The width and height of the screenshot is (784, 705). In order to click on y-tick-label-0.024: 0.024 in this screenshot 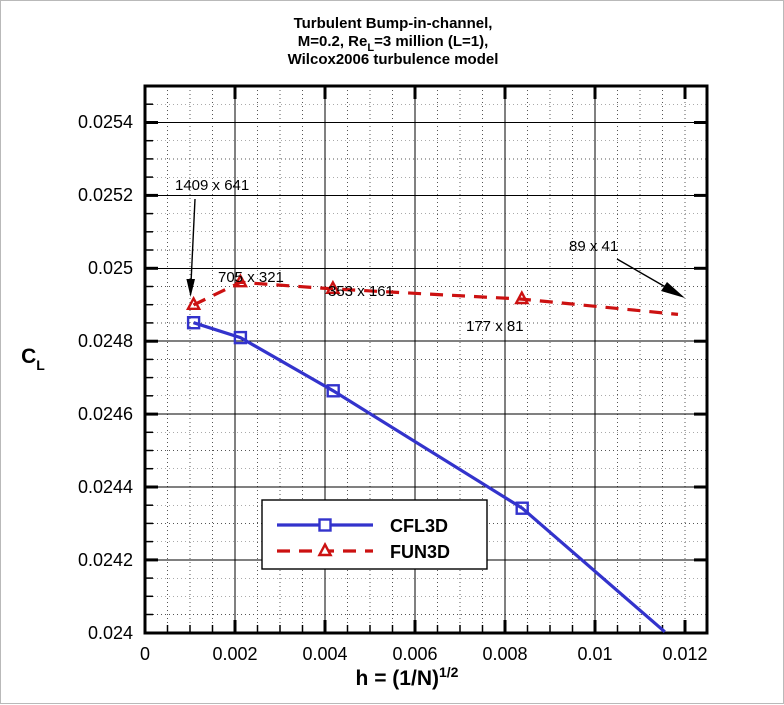, I will do `click(110, 633)`.